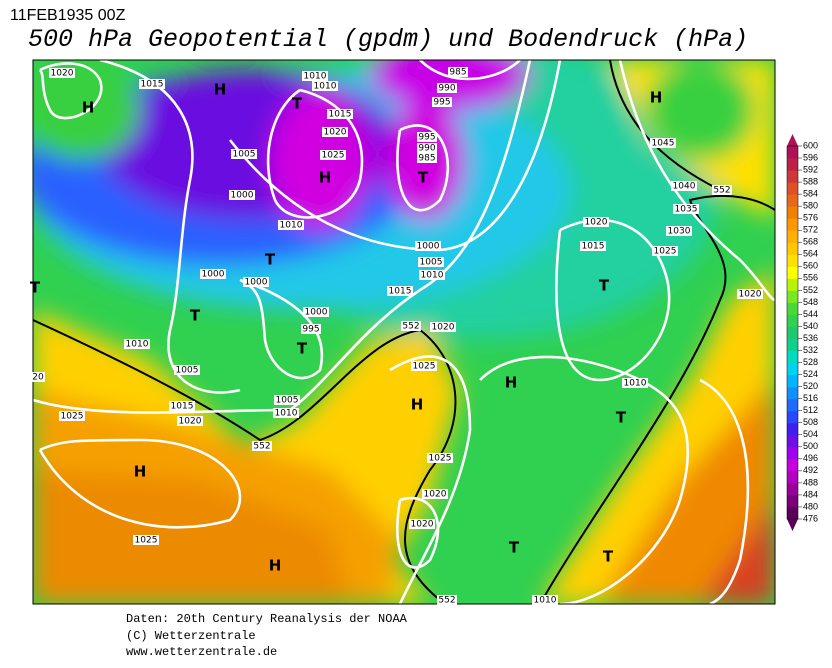  I want to click on legend-tick-label: 592, so click(810, 169).